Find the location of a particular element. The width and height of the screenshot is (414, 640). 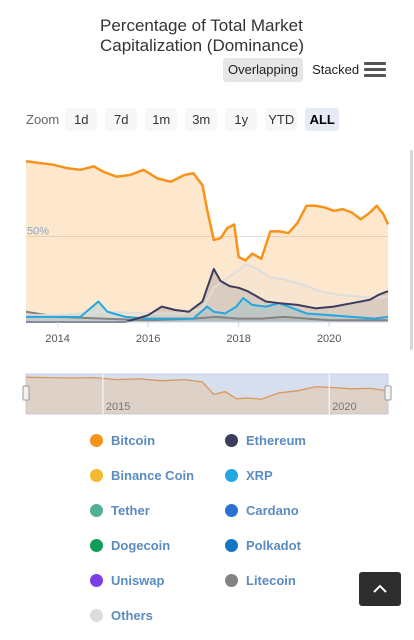

legend-dot-tether is located at coordinates (96, 510).